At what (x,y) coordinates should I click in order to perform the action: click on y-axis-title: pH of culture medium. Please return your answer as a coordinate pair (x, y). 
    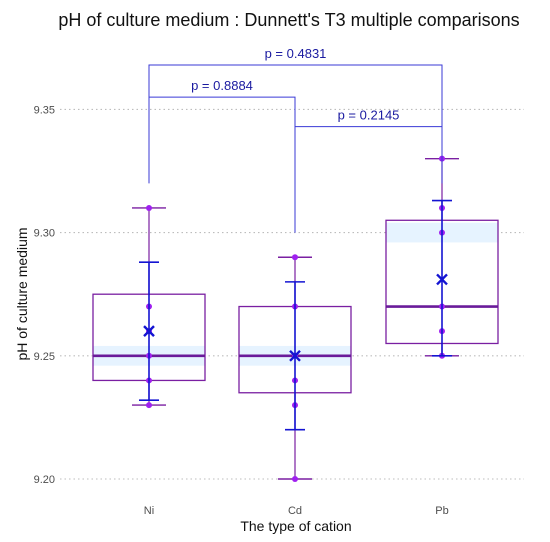
    Looking at the image, I should click on (22, 293).